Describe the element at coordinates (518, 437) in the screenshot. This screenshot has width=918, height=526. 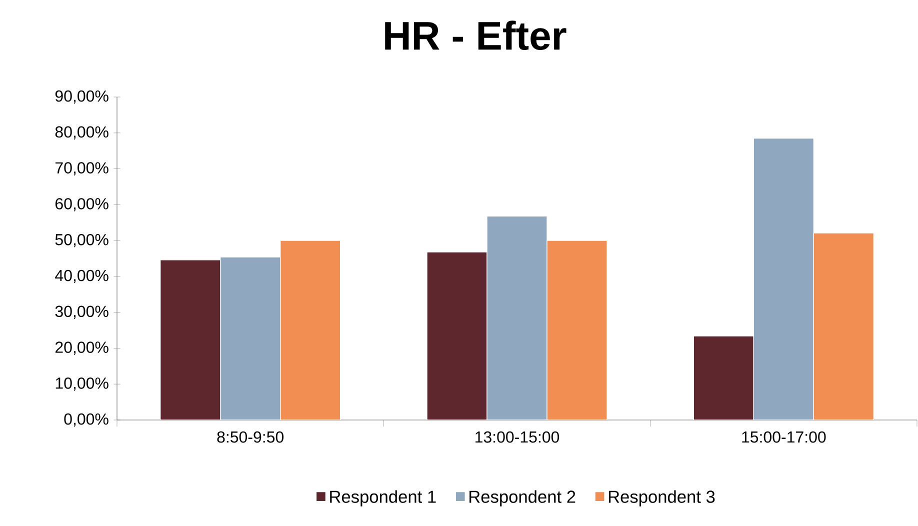
I see `x-tick-label: 13:00-15:00` at that location.